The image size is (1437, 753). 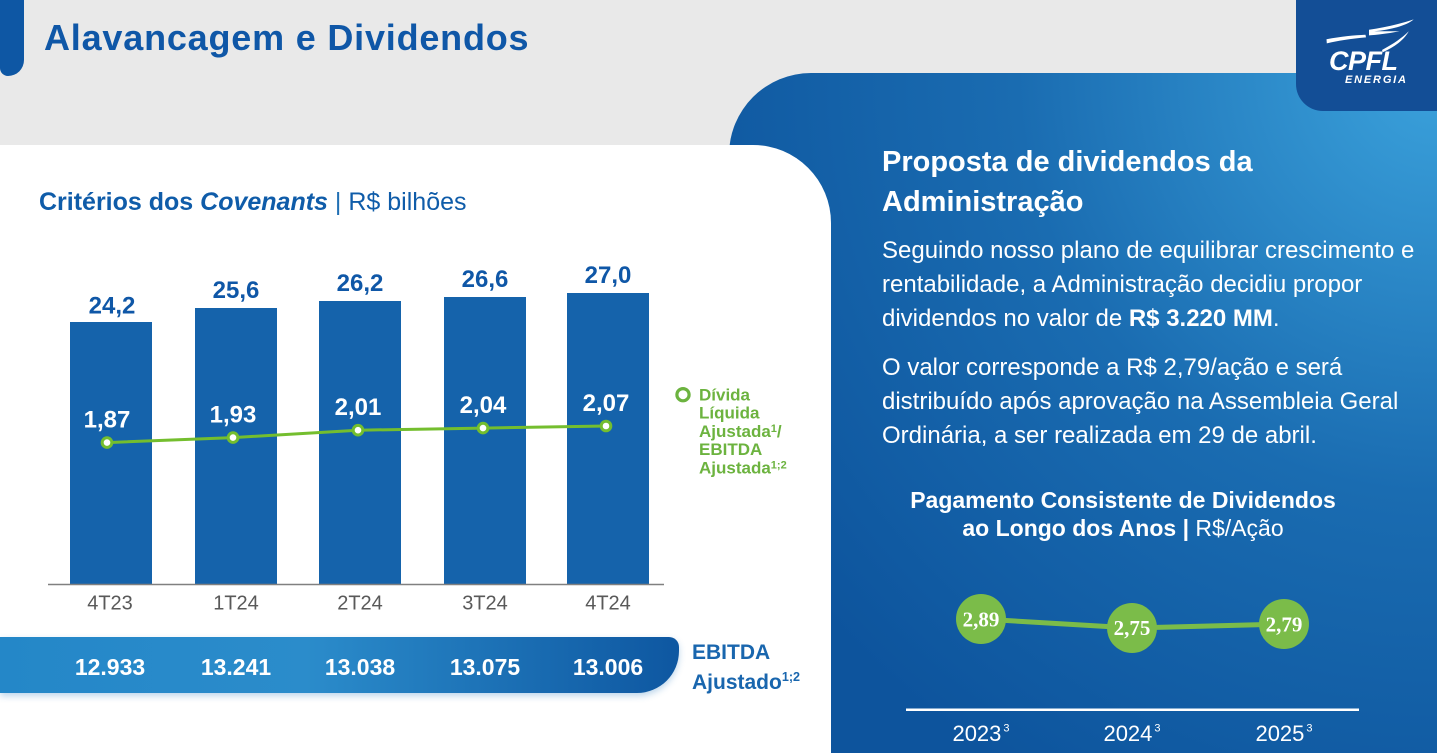 I want to click on svg-text: 3T24, so click(x=485, y=603).